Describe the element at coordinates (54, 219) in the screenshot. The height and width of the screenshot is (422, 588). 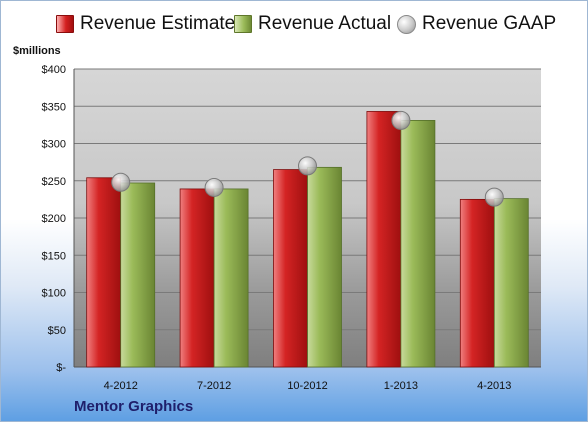
I see `y-tick-label: $200` at that location.